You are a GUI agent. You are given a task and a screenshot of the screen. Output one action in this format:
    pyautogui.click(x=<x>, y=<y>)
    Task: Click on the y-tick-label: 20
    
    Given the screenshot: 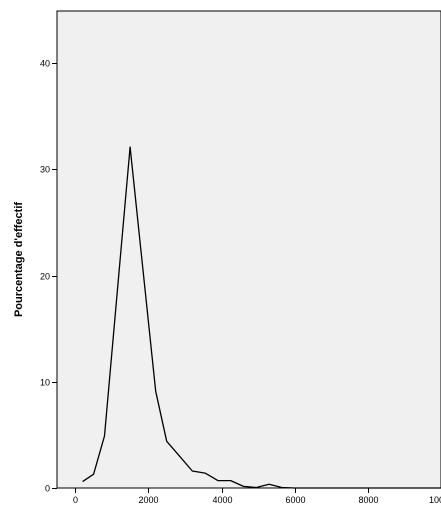 What is the action you would take?
    pyautogui.click(x=45, y=277)
    